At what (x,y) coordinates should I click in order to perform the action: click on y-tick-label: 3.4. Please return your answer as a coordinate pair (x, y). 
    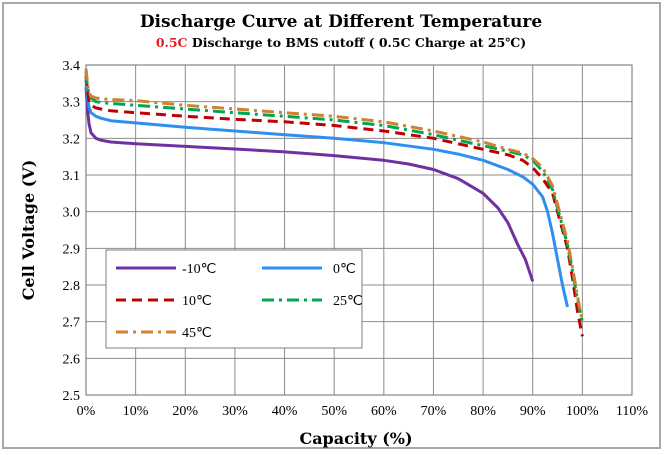
    Looking at the image, I should click on (72, 66).